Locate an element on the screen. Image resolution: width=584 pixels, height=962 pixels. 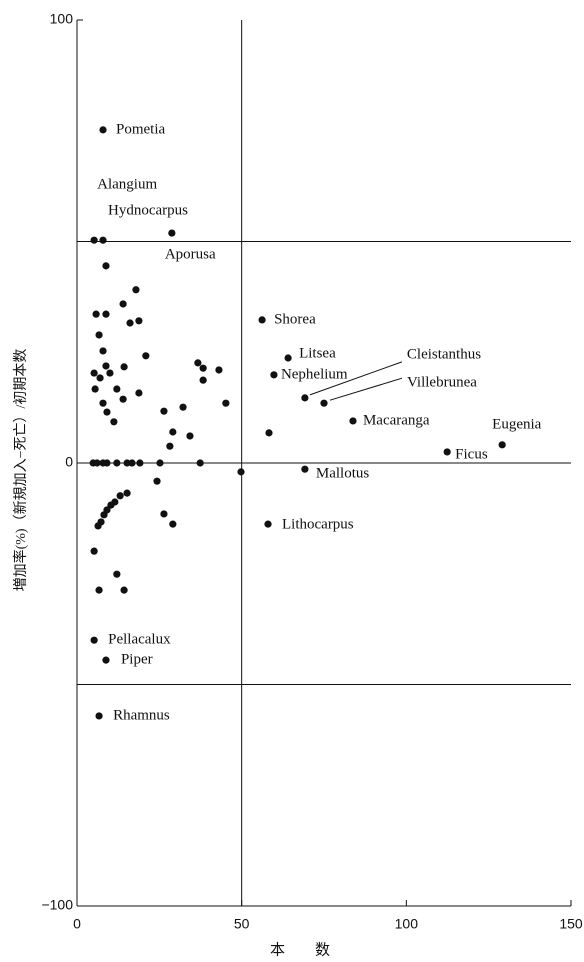
x-tick-label: 50 is located at coordinates (242, 924).